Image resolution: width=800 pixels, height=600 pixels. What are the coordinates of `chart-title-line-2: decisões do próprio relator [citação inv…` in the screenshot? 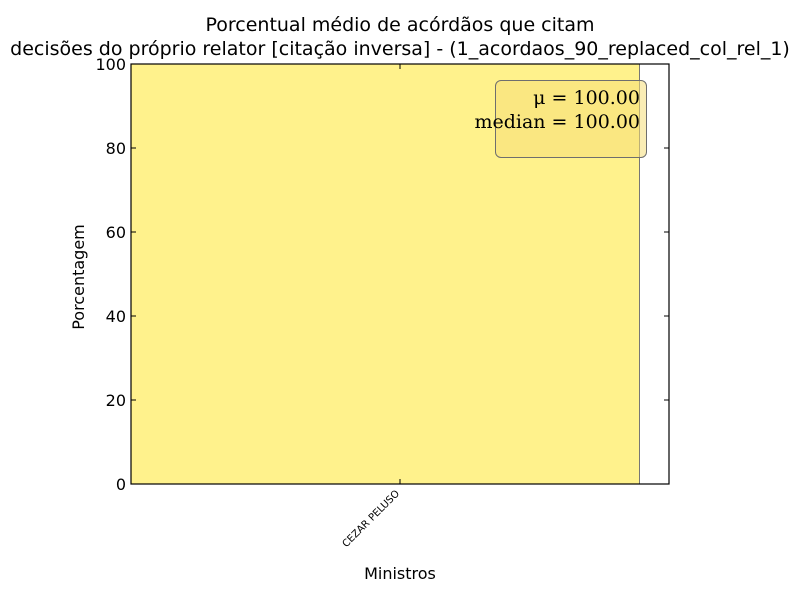 It's located at (400, 49).